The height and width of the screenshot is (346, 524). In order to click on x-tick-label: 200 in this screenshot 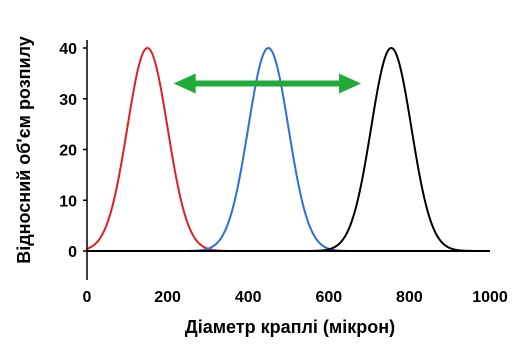, I will do `click(167, 297)`.